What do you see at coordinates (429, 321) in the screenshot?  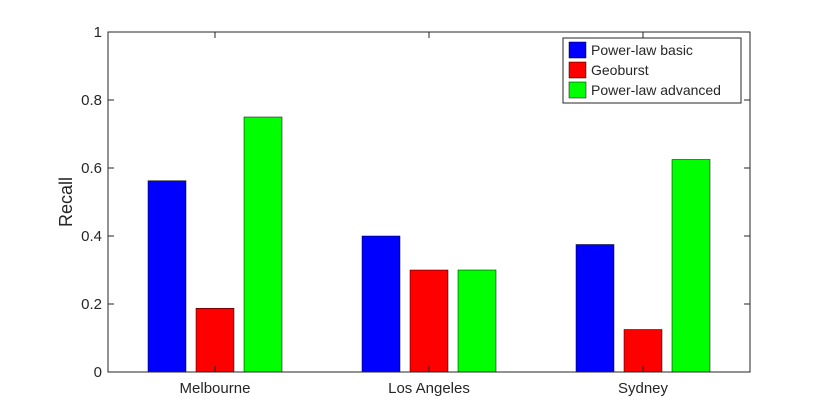 I see `bar-geoburst-los-angeles` at bounding box center [429, 321].